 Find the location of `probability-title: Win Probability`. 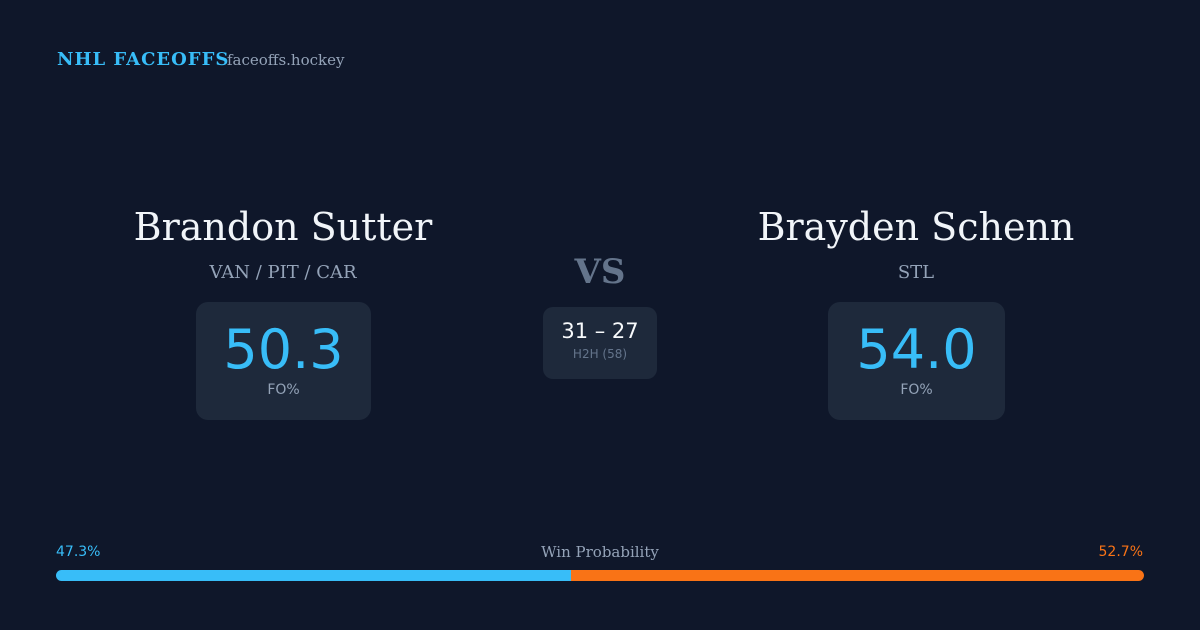

probability-title: Win Probability is located at coordinates (600, 552).